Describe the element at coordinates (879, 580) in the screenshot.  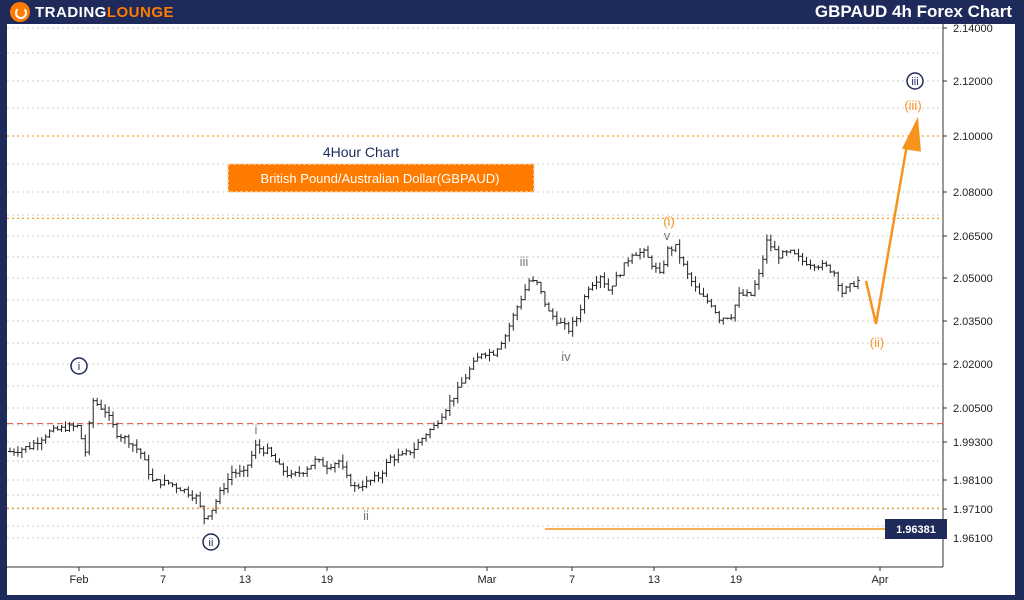
I see `x-tick-label: Apr` at that location.